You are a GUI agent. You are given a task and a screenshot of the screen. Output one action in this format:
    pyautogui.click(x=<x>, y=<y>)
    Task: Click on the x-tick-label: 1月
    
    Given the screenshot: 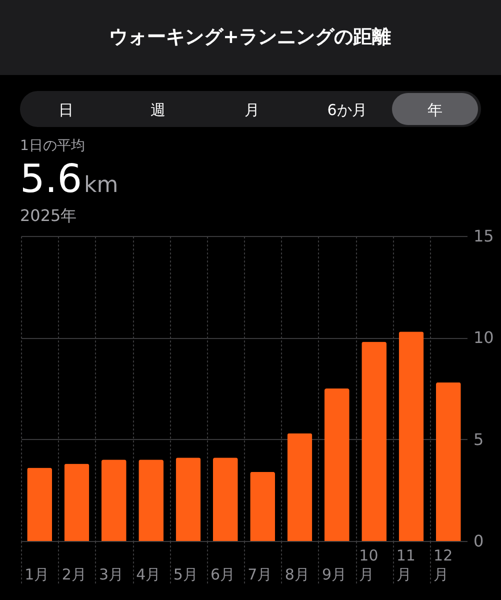 What is the action you would take?
    pyautogui.click(x=37, y=575)
    